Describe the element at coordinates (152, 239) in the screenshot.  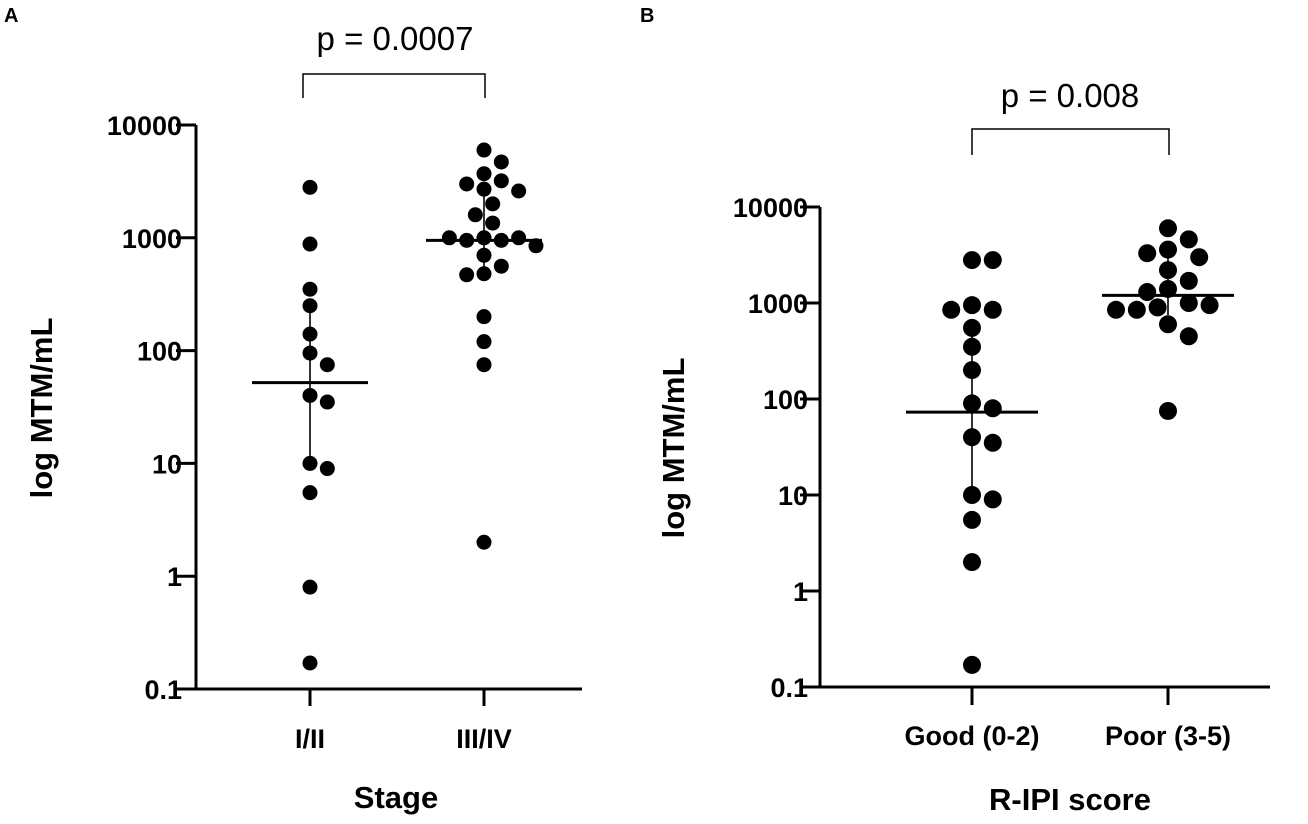
I see `panel-a-y-tick-label: 1000` at that location.